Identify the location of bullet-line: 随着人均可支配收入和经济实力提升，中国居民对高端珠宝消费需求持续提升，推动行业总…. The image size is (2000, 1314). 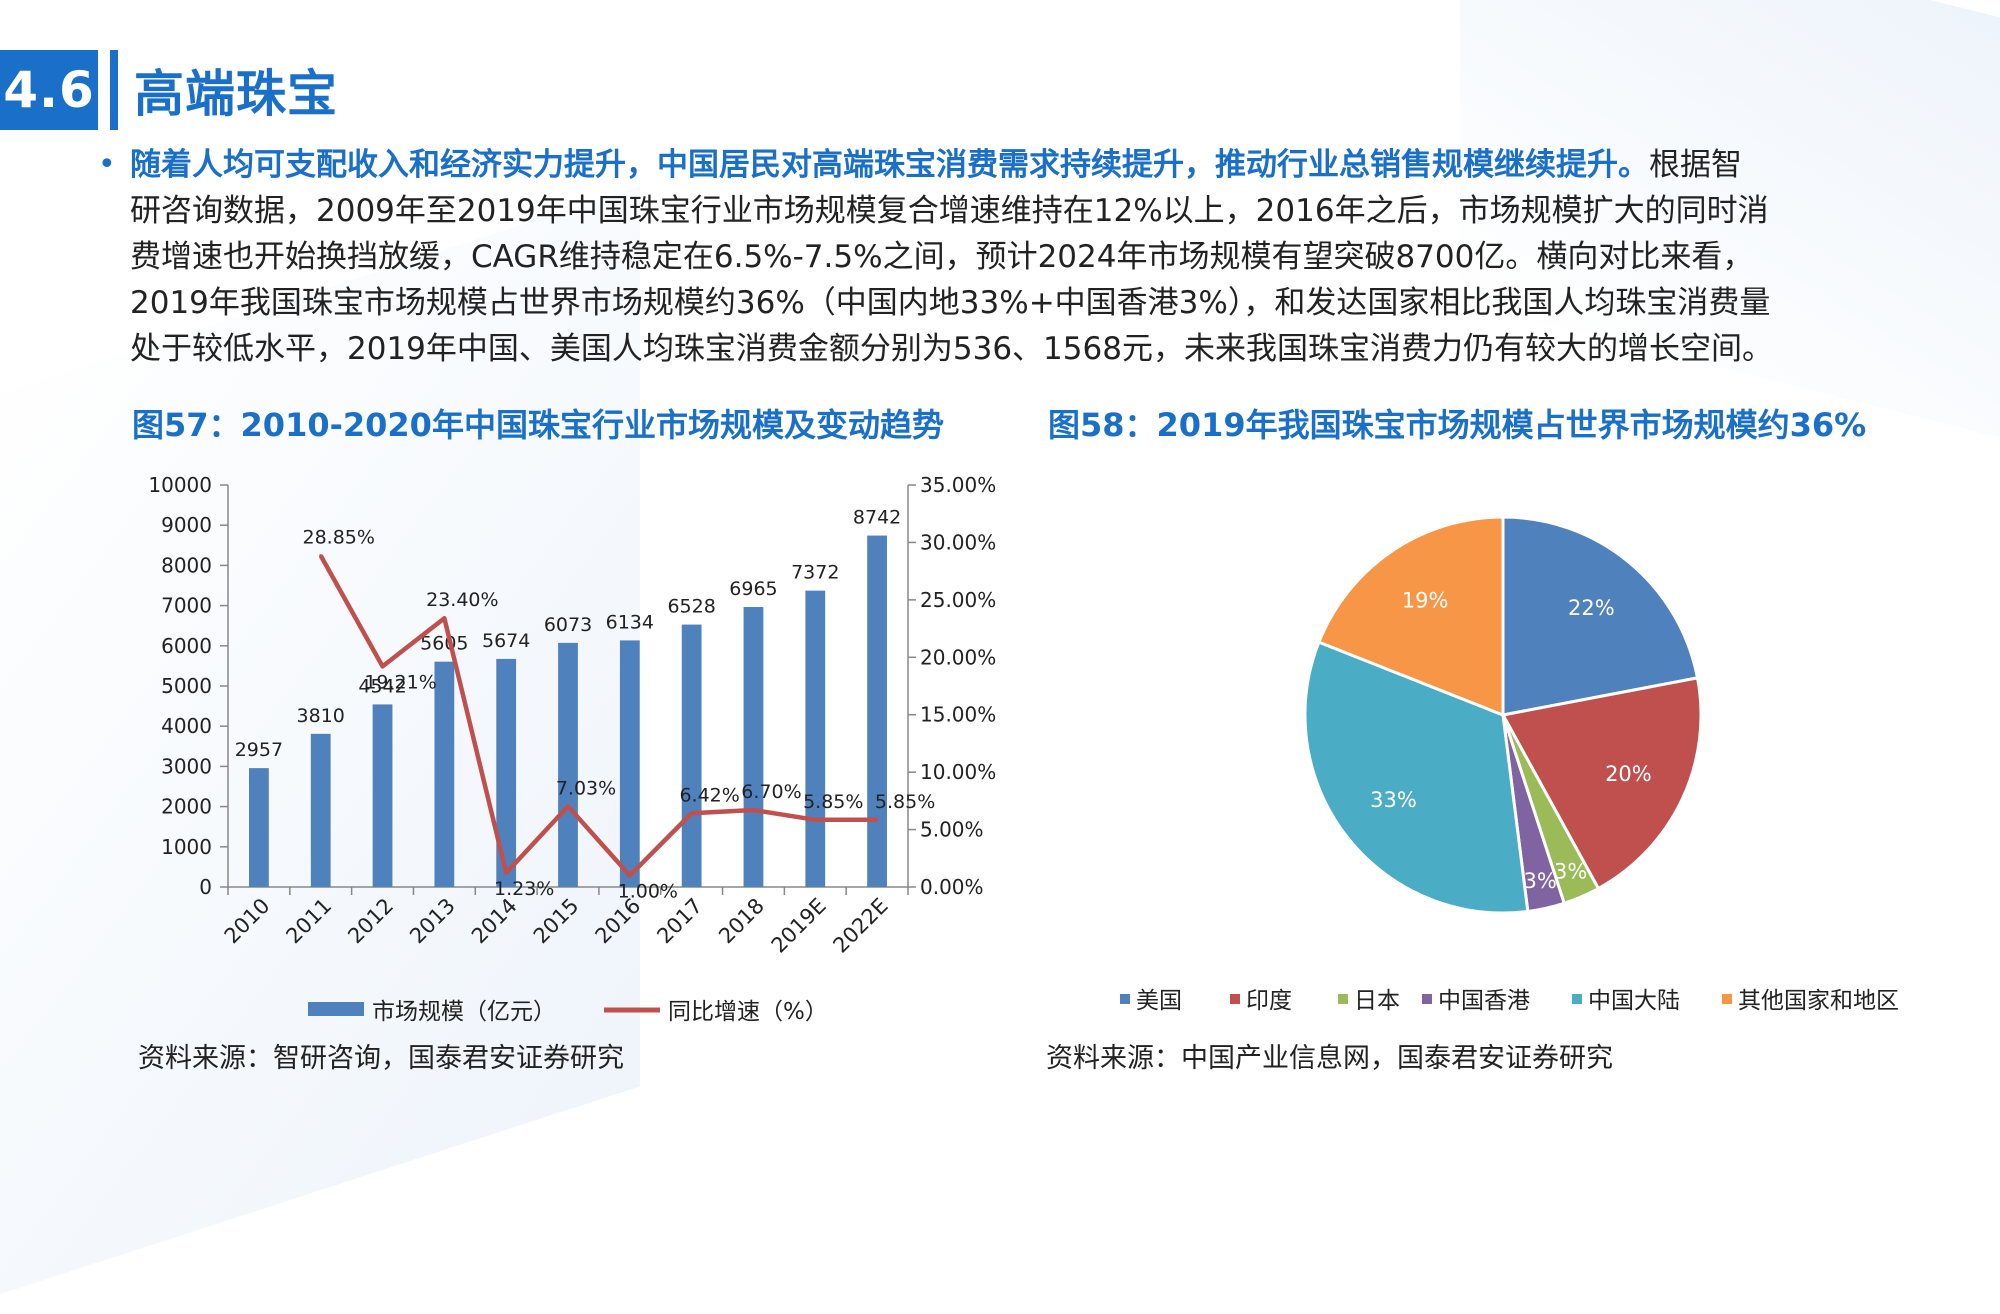
(1030, 165).